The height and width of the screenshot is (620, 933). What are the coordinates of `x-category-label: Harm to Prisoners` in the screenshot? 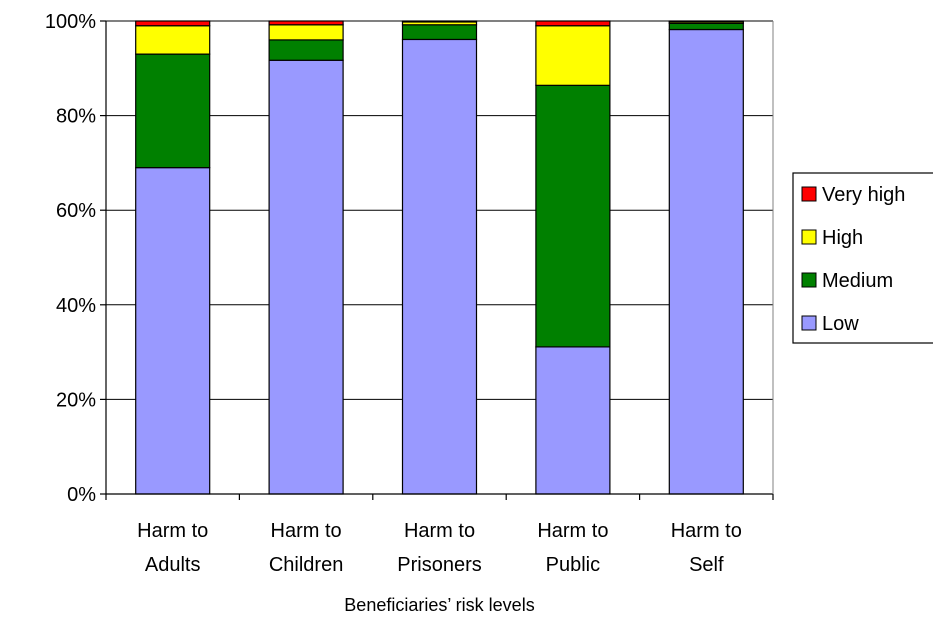 It's located at (439, 548).